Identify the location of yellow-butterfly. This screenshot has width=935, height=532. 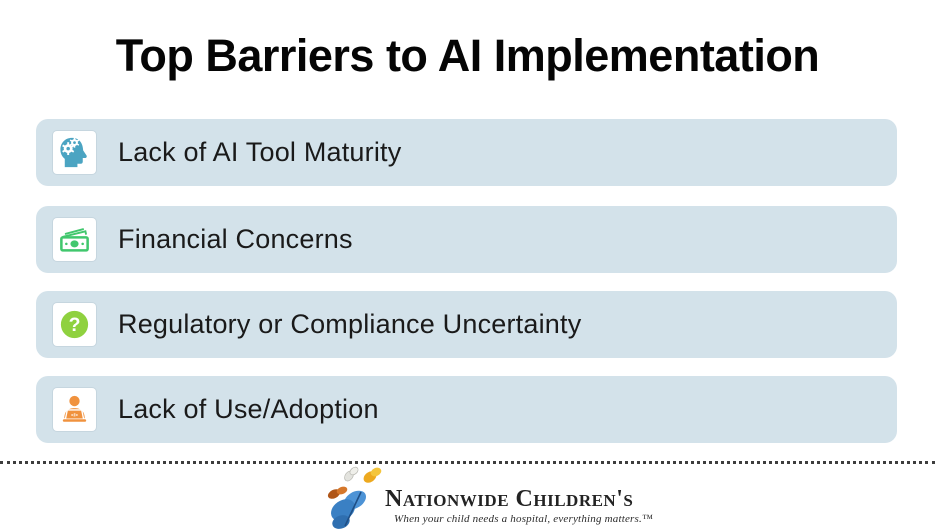
(372, 475).